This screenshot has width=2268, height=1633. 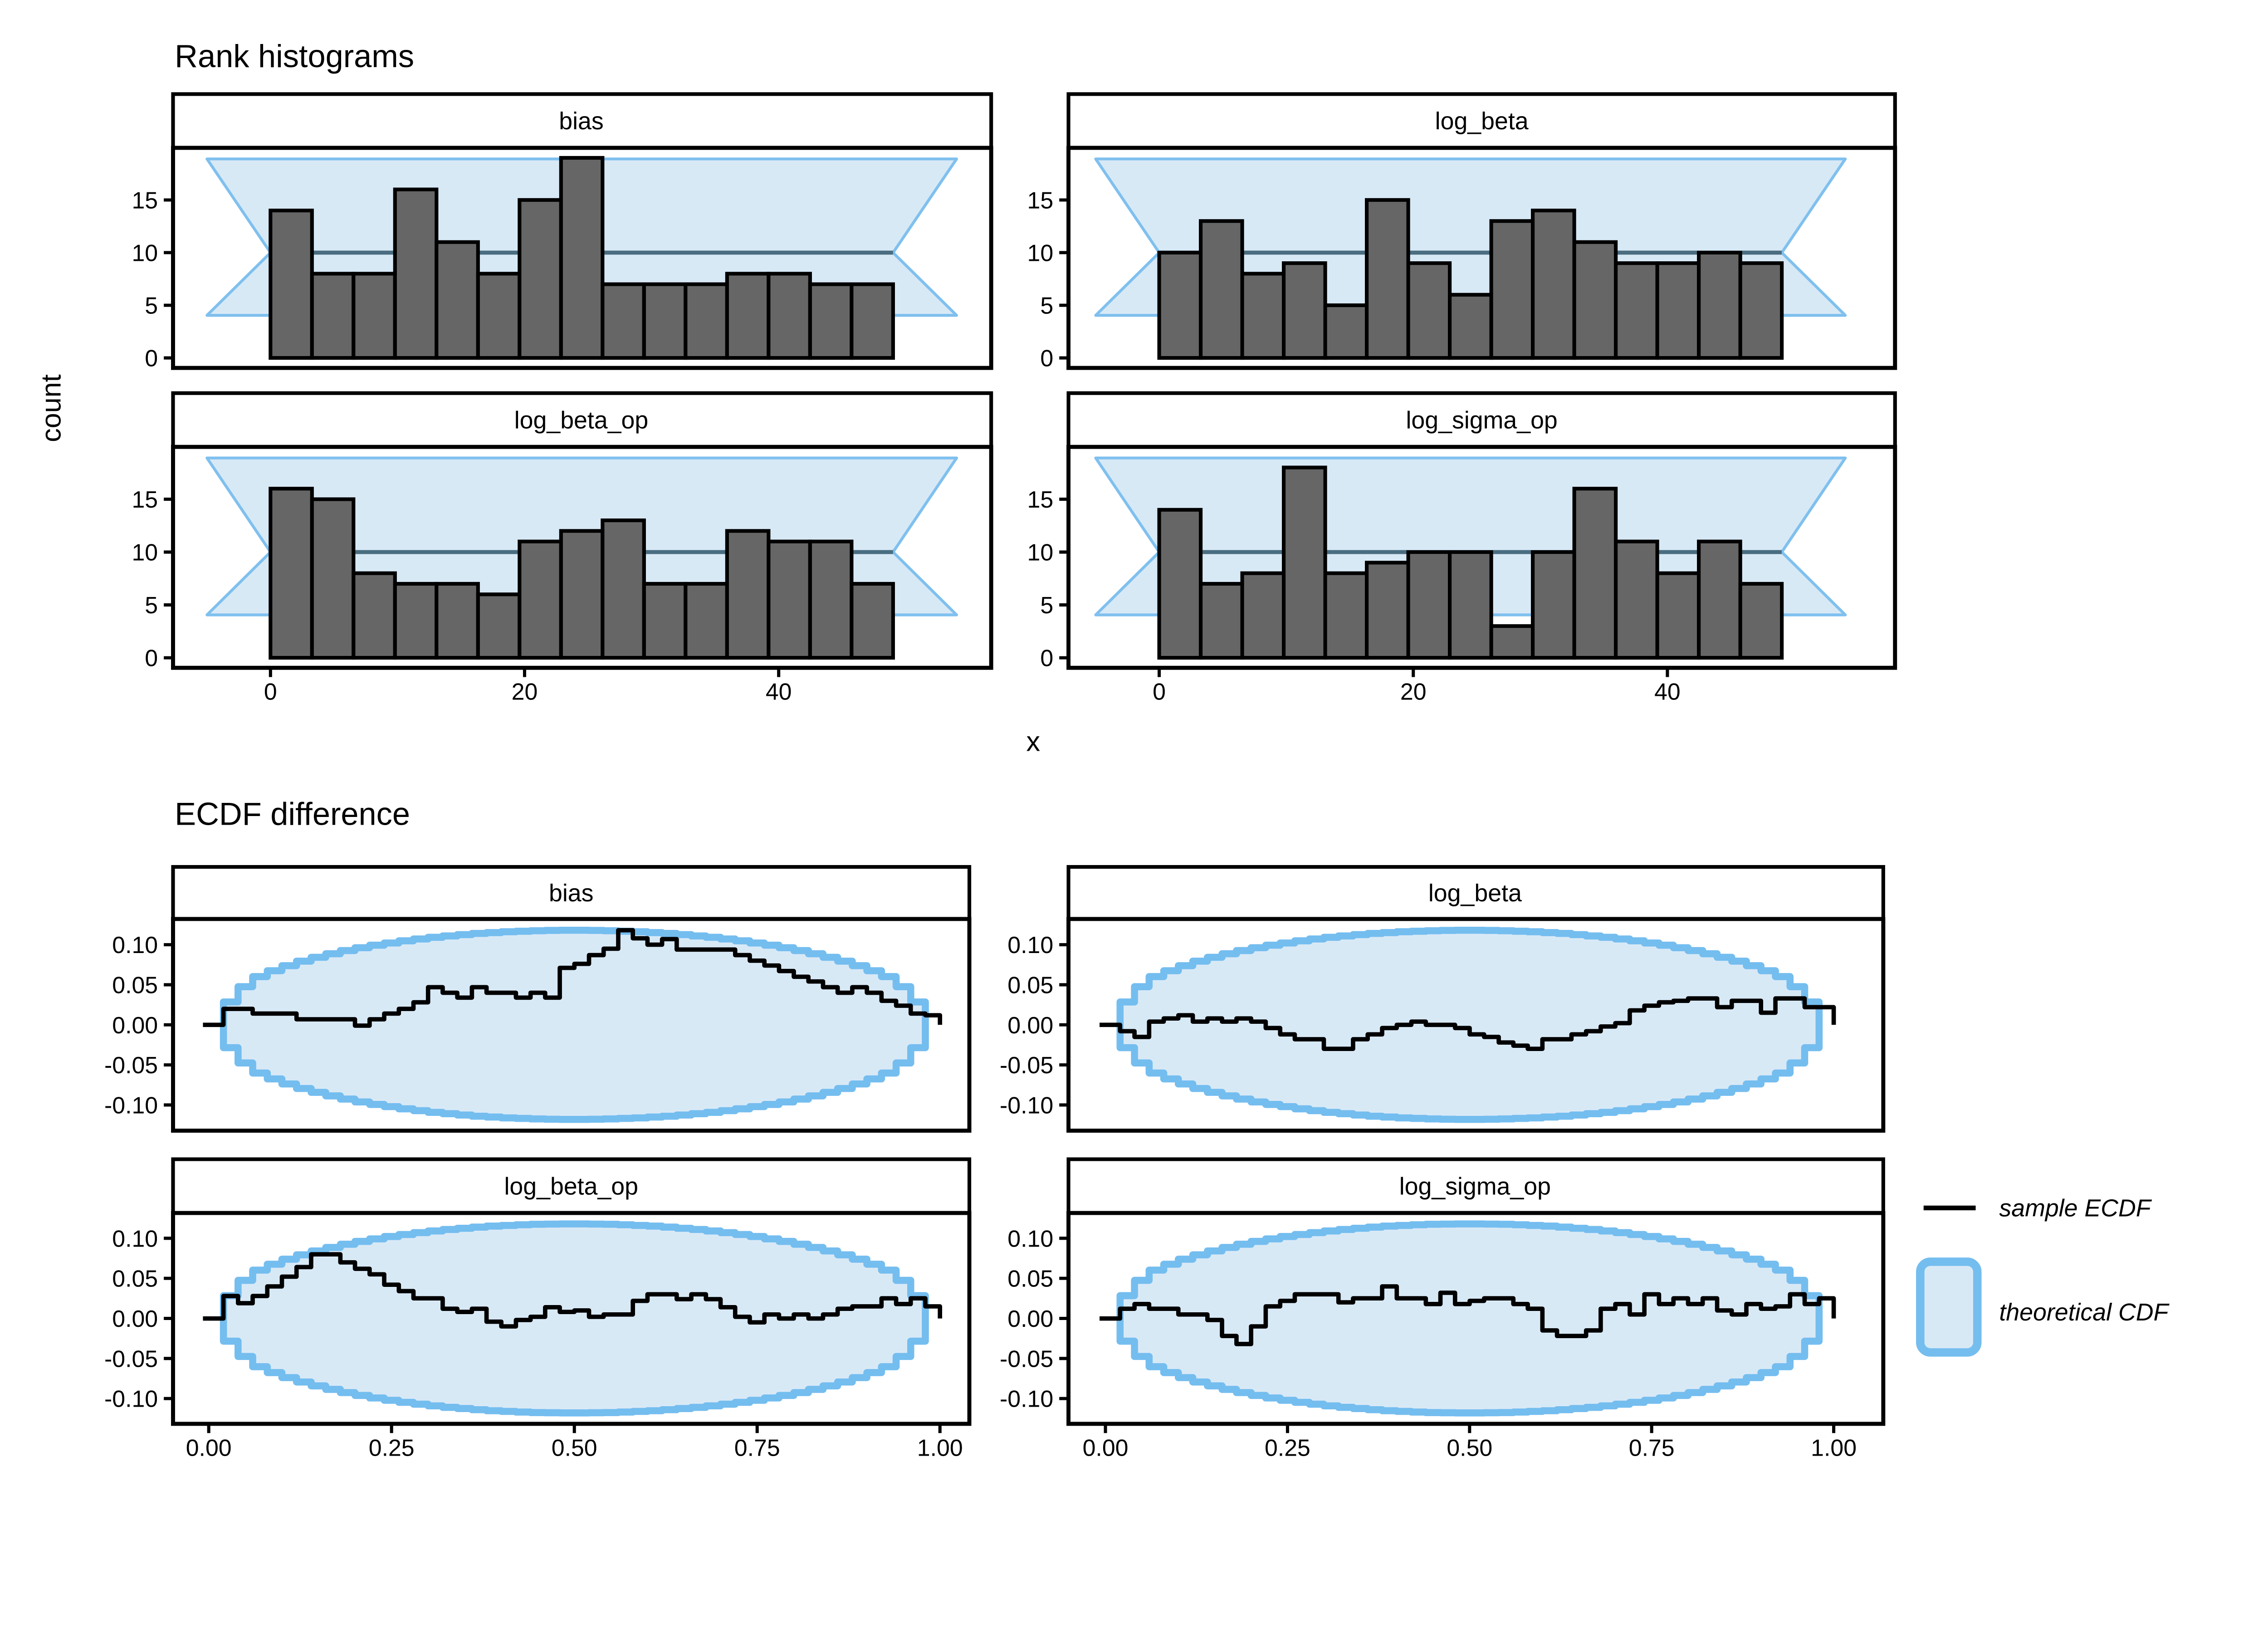 I want to click on legend-label-theoretical-cdf: theoretical CDF, so click(x=2084, y=1312).